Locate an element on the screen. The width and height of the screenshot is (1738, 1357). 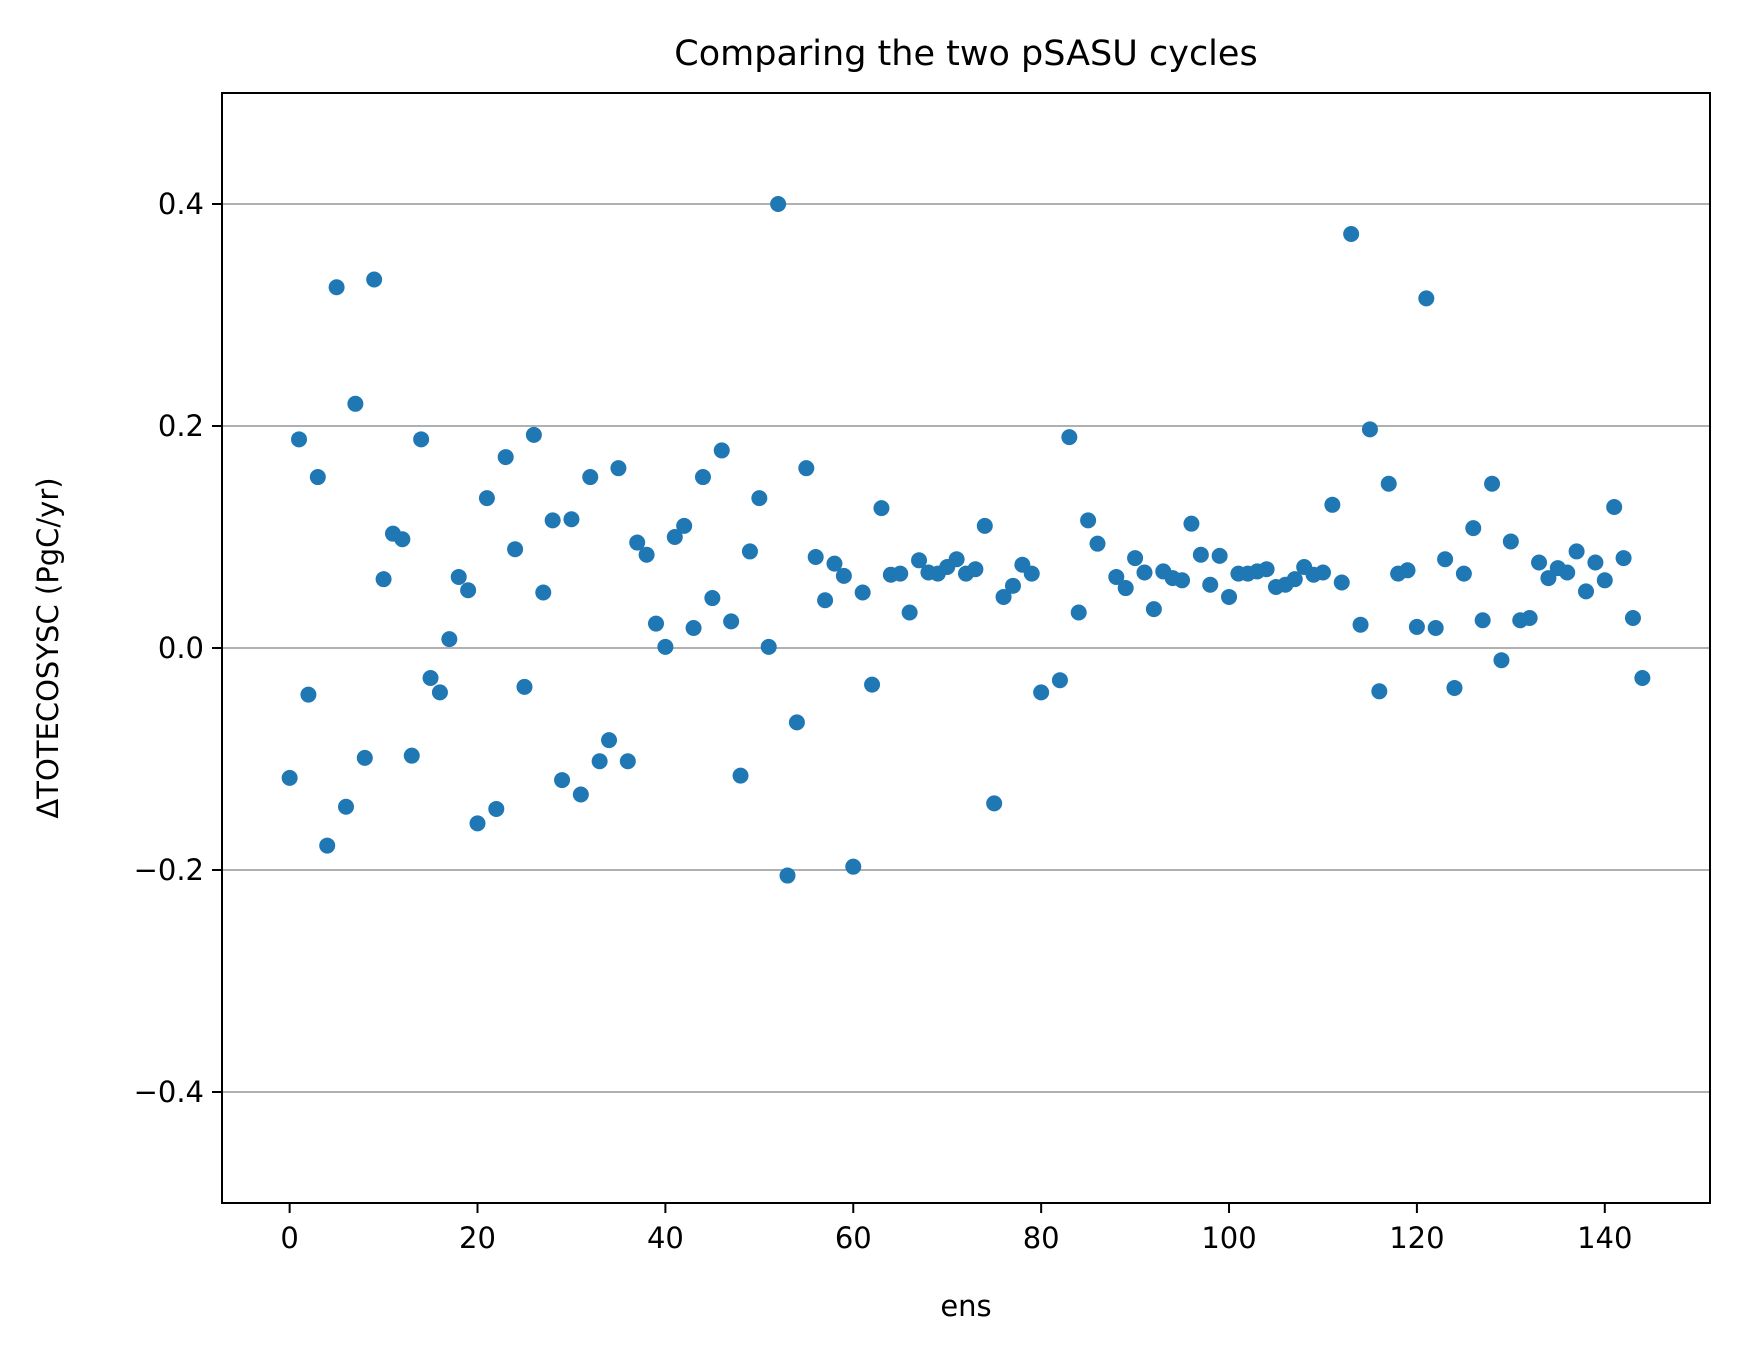
x-tick-label: 100 is located at coordinates (1228, 1238).